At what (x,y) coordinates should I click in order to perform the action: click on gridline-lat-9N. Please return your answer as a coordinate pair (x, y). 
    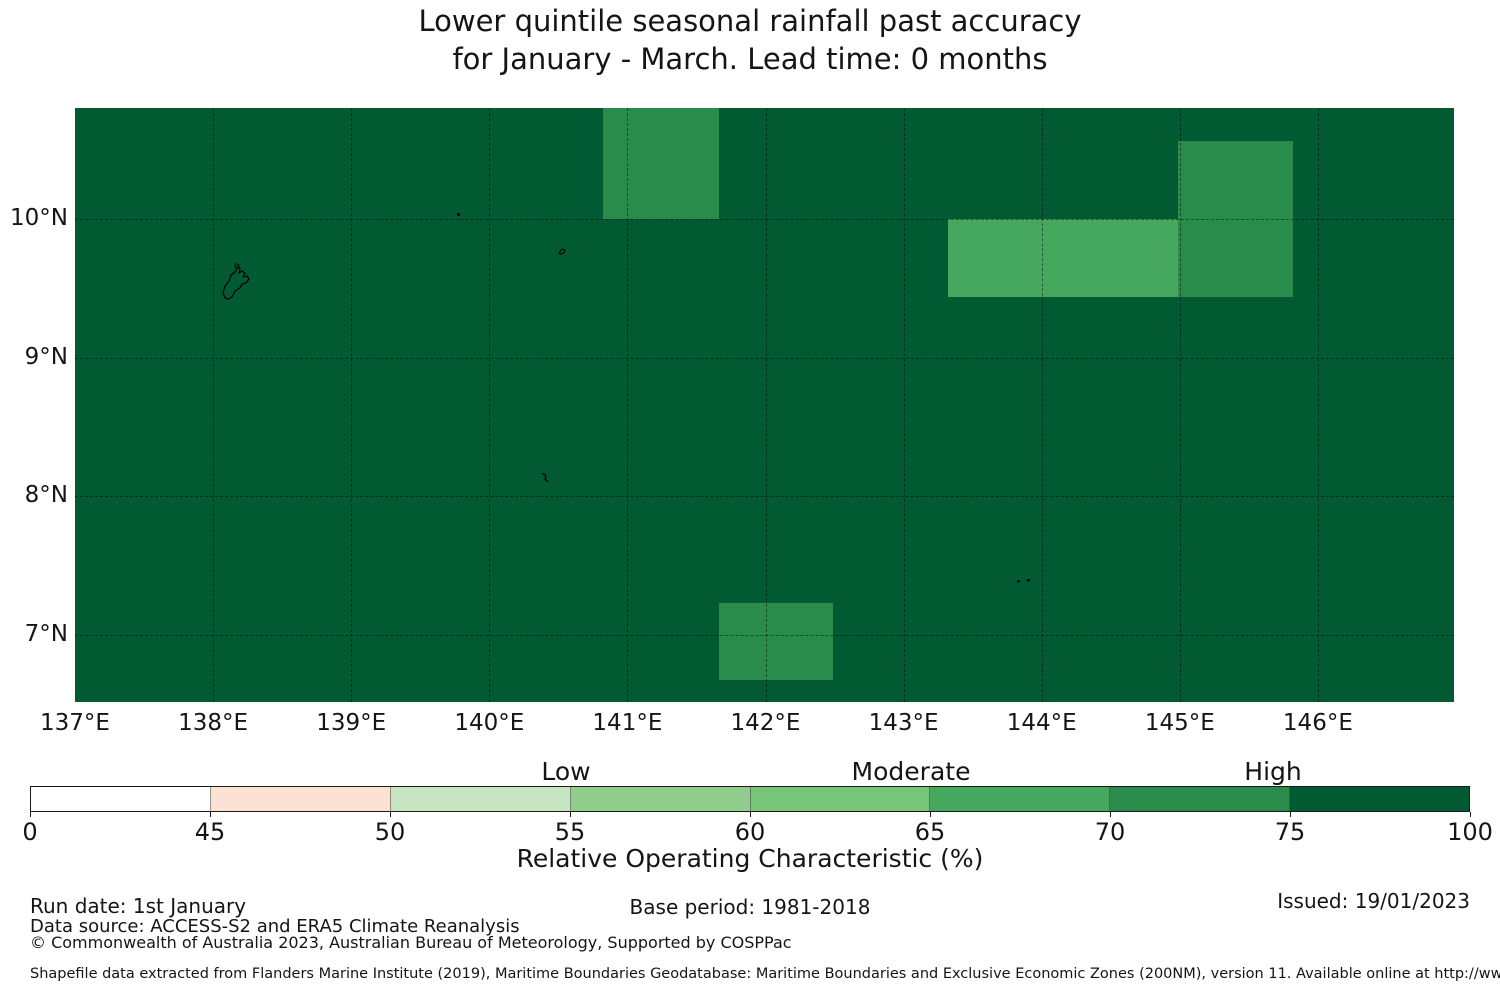
    Looking at the image, I should click on (764, 358).